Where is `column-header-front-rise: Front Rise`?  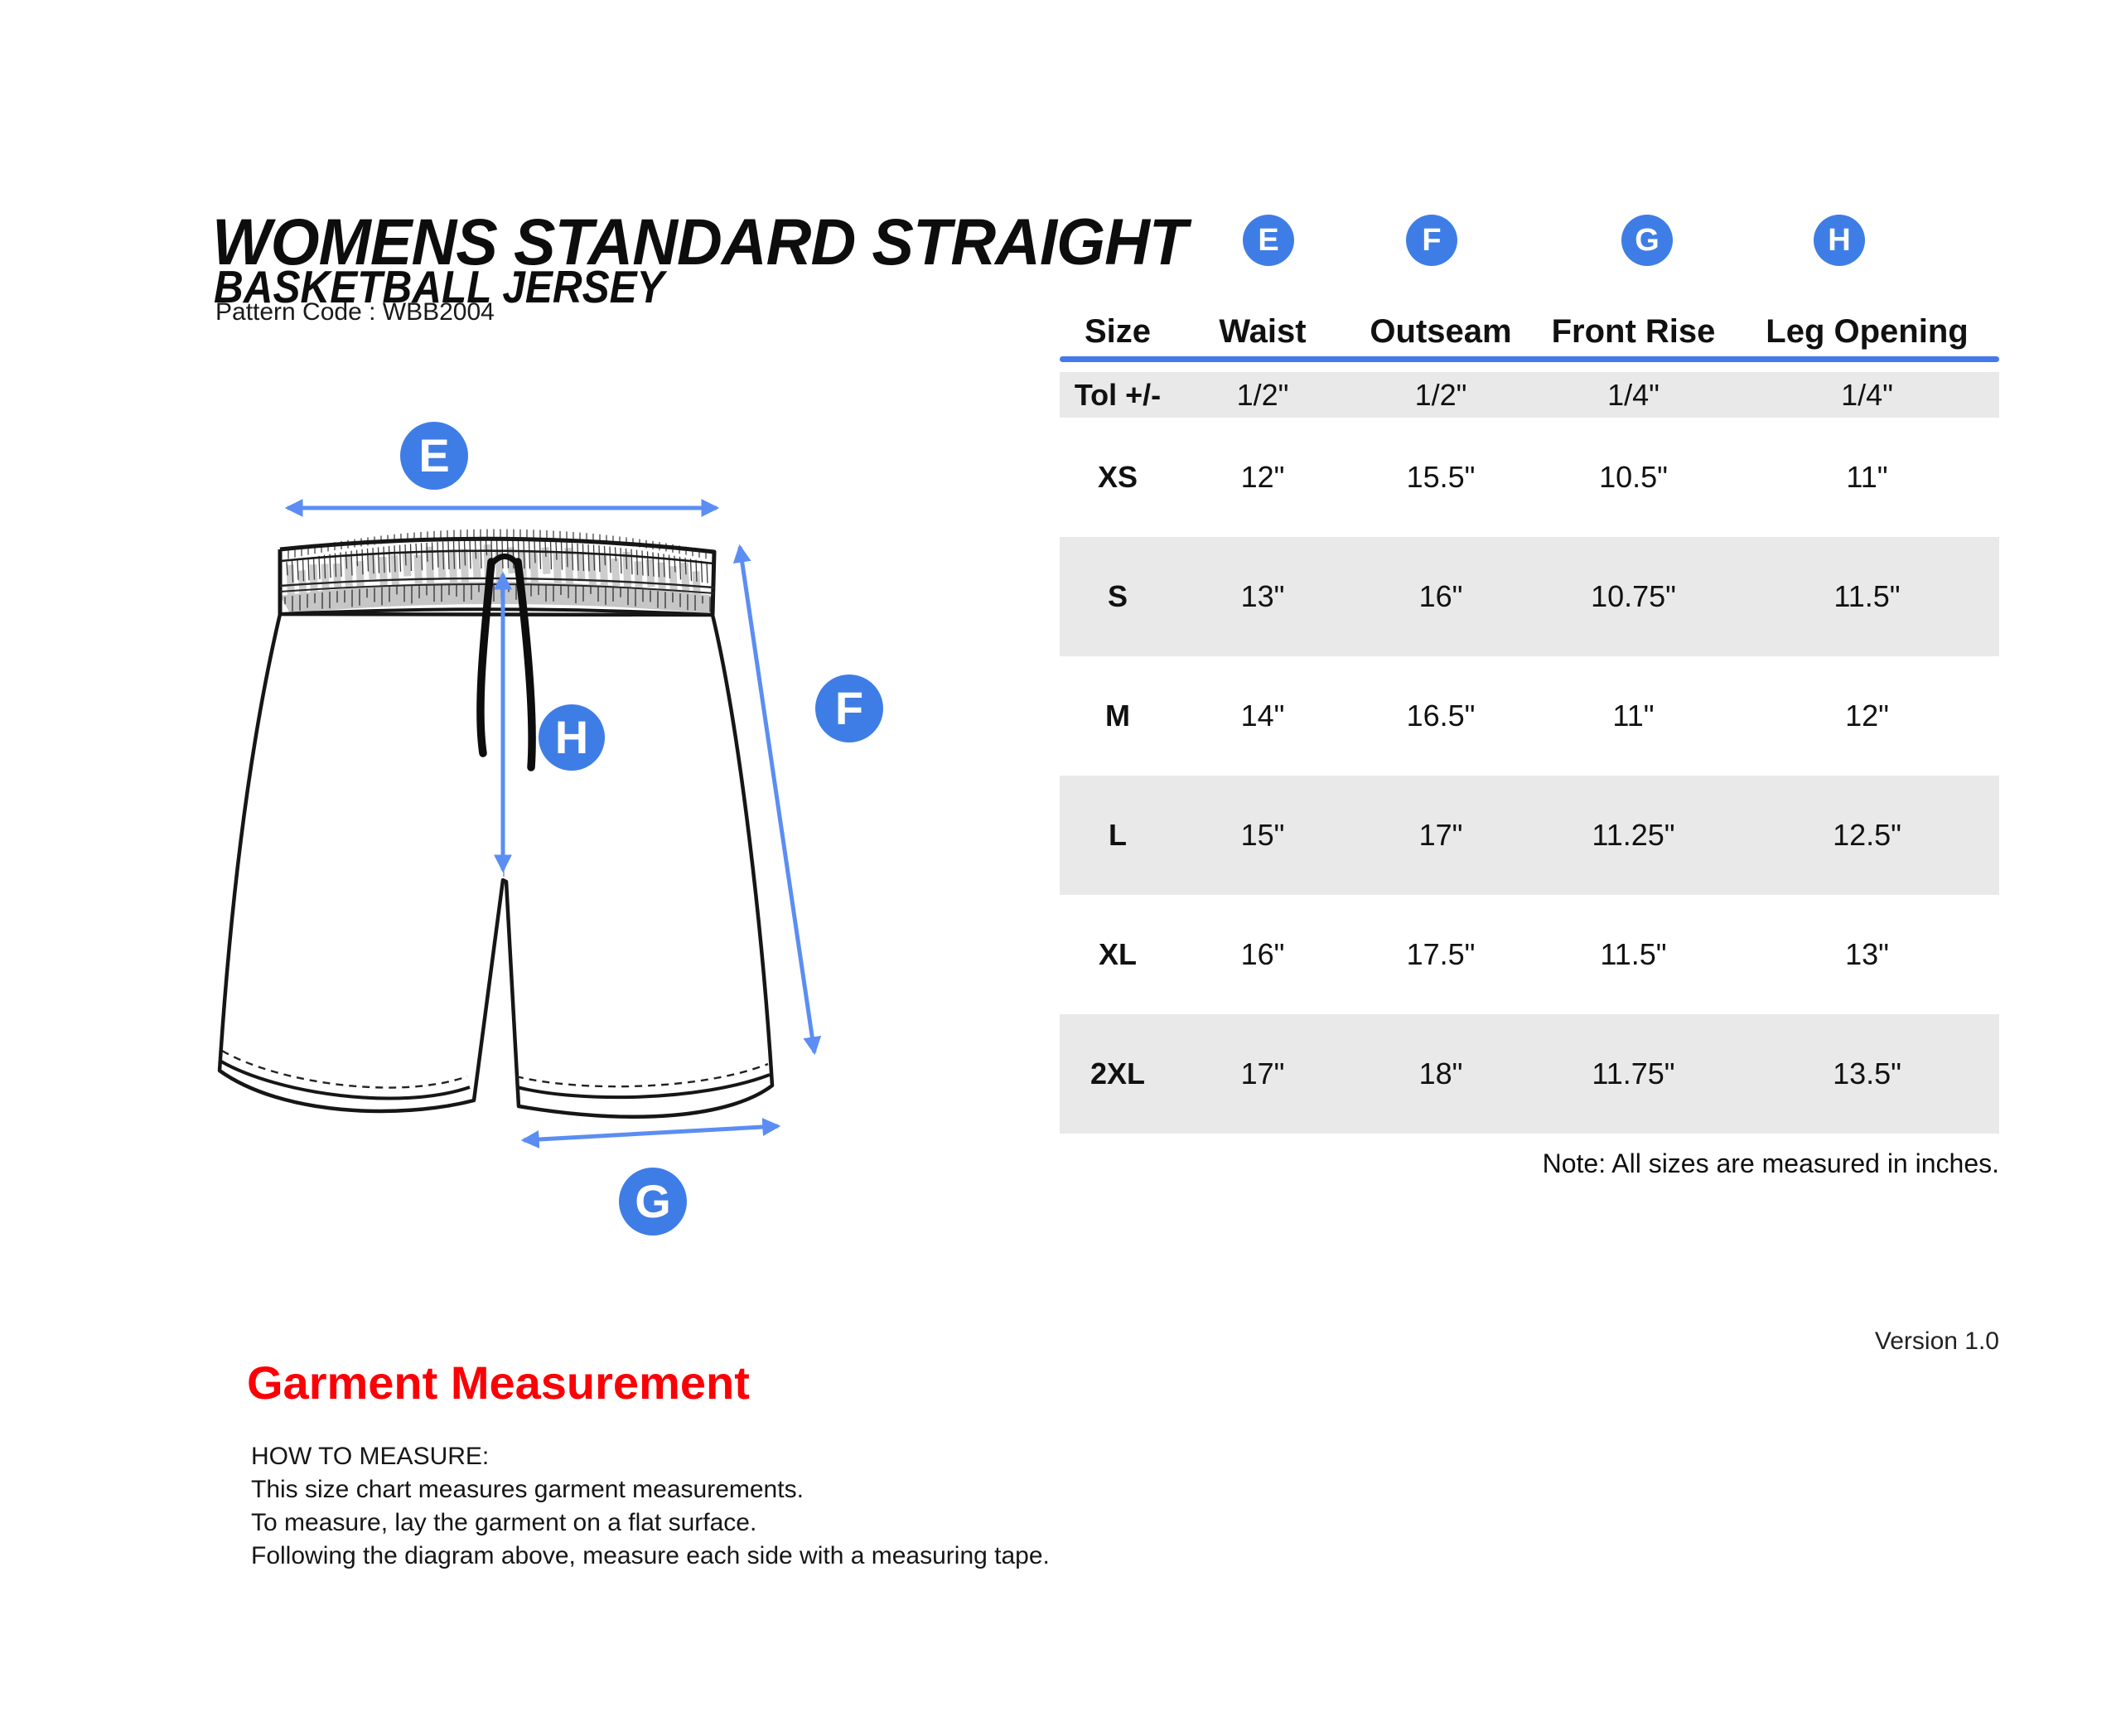 column-header-front-rise: Front Rise is located at coordinates (1633, 331).